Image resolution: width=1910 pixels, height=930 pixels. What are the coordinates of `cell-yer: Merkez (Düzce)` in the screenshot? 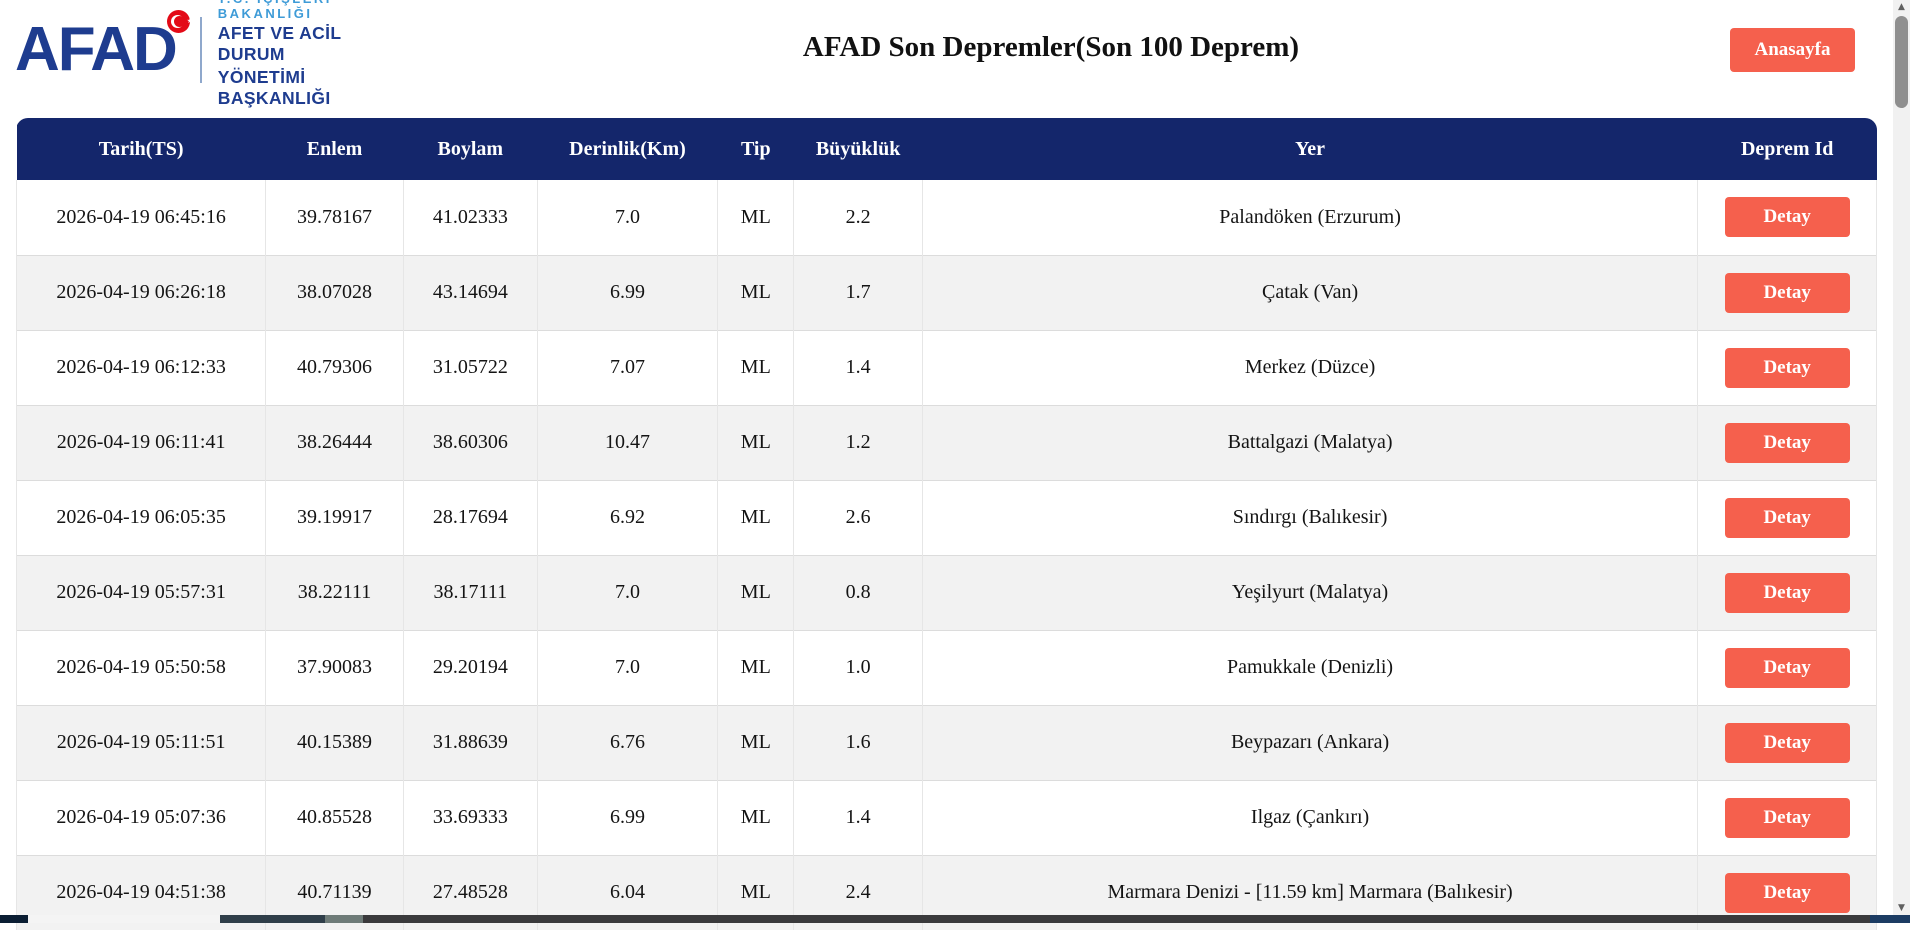 It's located at (1310, 367).